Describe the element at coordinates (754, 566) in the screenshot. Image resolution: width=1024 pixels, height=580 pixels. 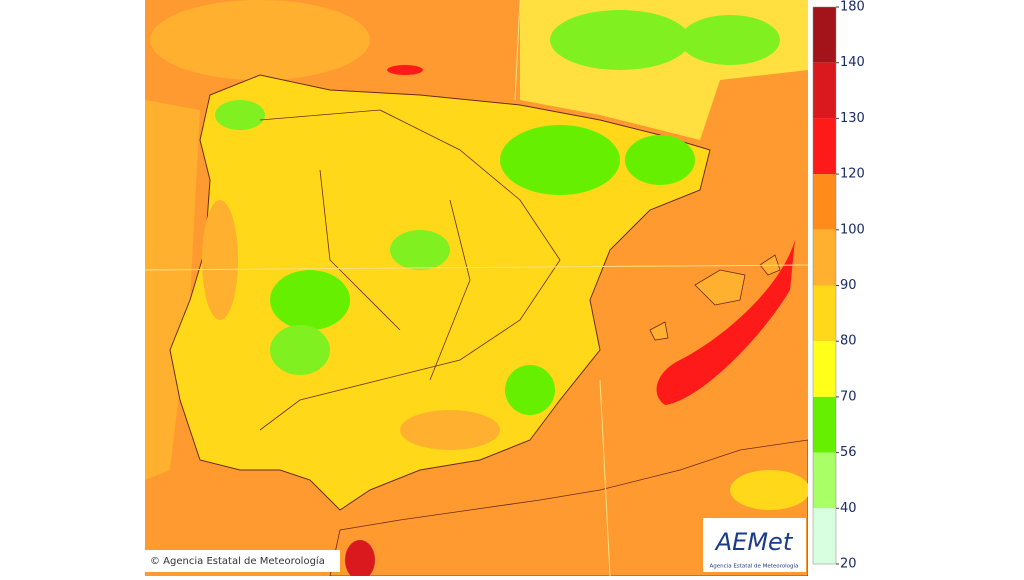
I see `logo-subtitle: Agencia Estatal de Meteorología` at that location.